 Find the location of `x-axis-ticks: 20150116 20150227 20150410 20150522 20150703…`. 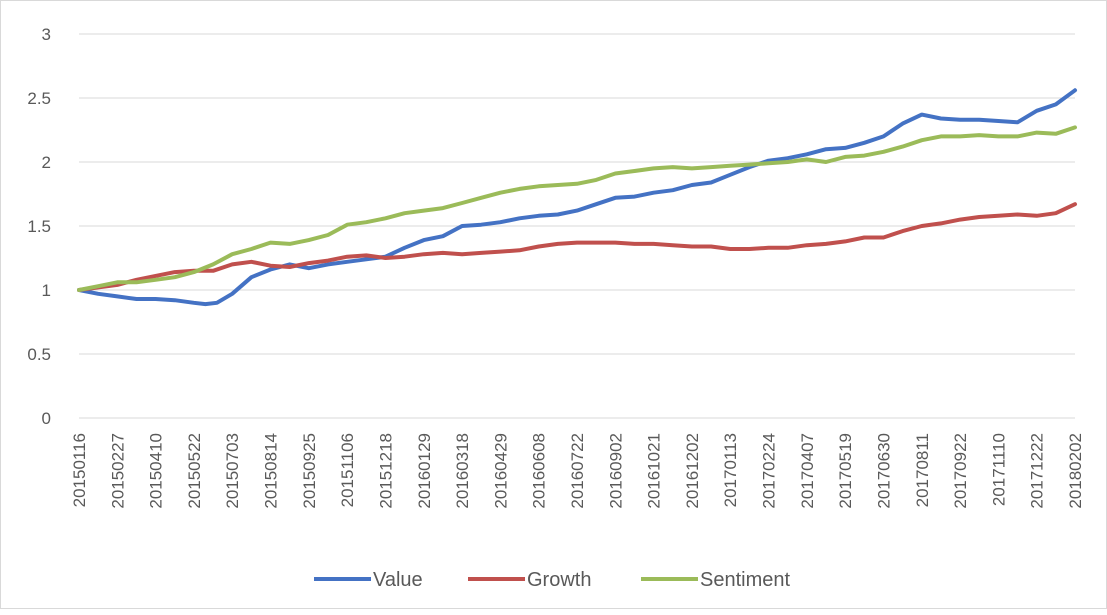

x-axis-ticks: 20150116 20150227 20150410 20150522 20150703… is located at coordinates (577, 471).